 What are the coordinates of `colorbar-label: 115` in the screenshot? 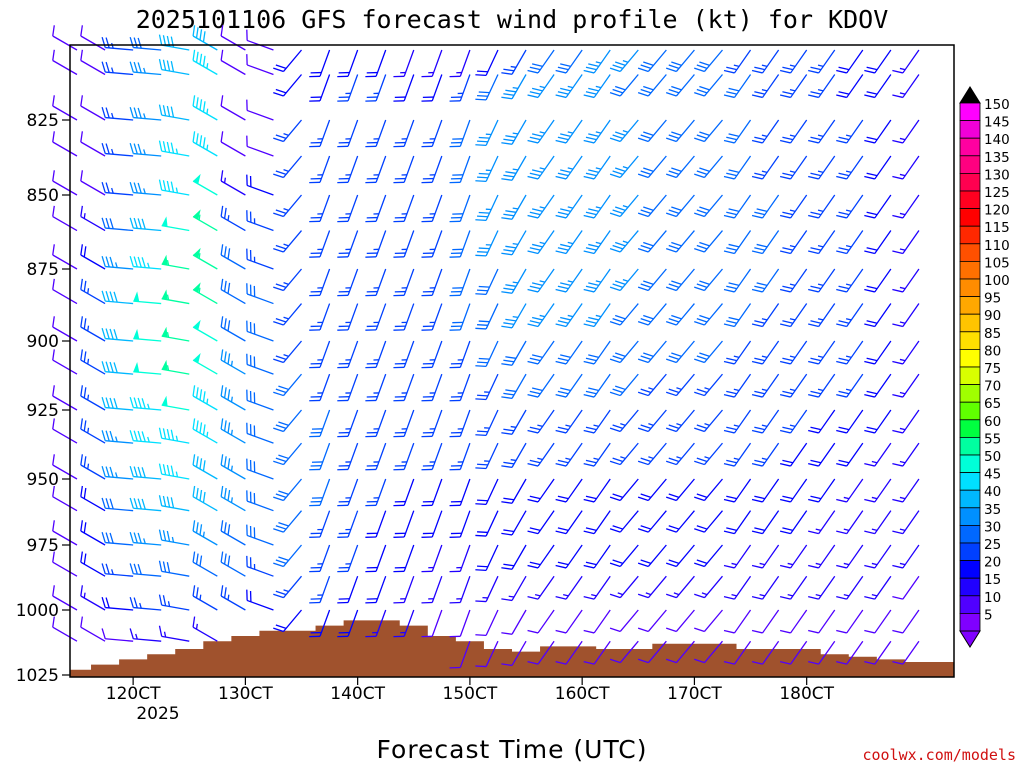 It's located at (997, 228).